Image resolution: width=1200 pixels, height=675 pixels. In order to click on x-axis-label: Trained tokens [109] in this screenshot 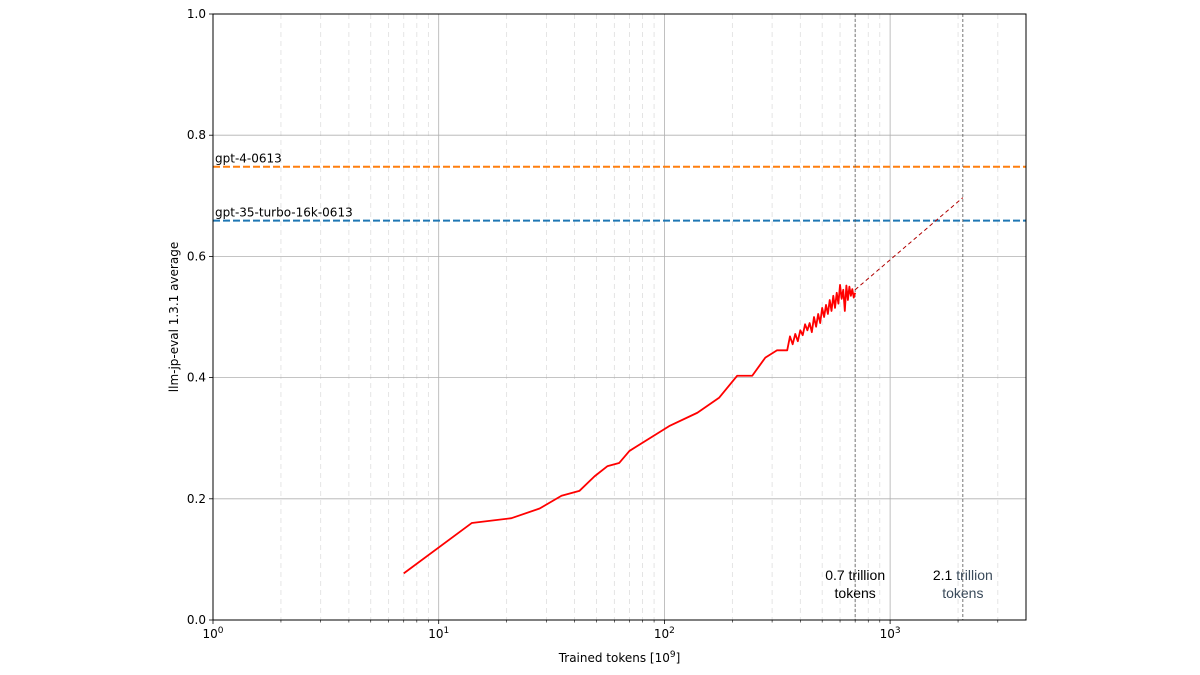, I will do `click(619, 657)`.